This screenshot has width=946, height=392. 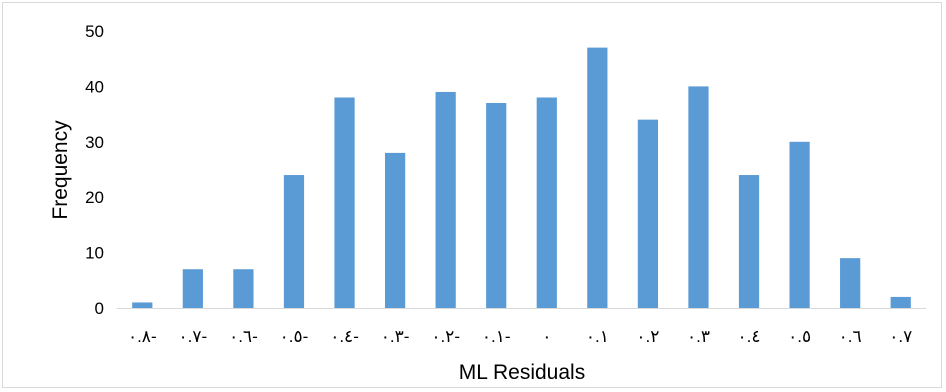 What do you see at coordinates (294, 336) in the screenshot?
I see `x-tick-label: ٠.٥-` at bounding box center [294, 336].